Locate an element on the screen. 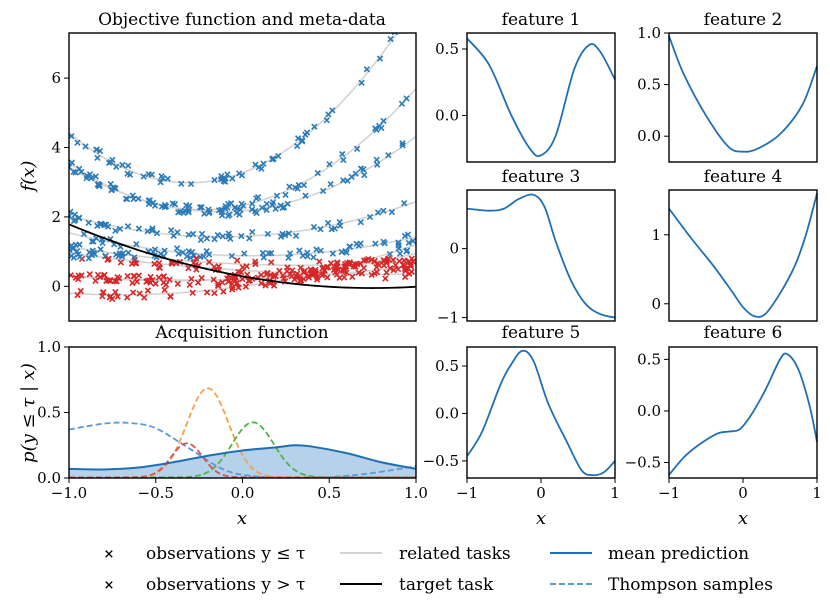  feature-2-ytick-label: 0.0 is located at coordinates (649, 136).